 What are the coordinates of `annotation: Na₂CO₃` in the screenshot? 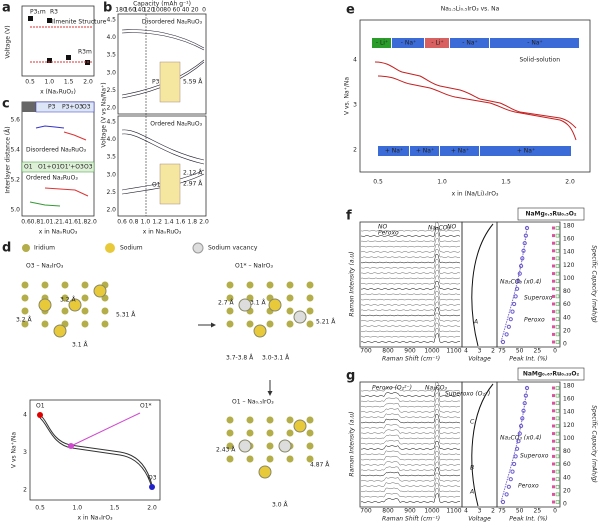 It's located at (436, 388).